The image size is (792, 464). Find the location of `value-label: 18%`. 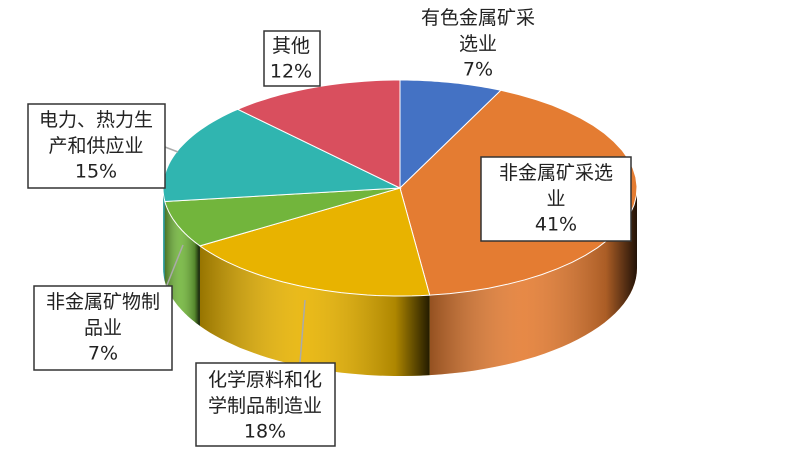

value-label: 18% is located at coordinates (265, 432).